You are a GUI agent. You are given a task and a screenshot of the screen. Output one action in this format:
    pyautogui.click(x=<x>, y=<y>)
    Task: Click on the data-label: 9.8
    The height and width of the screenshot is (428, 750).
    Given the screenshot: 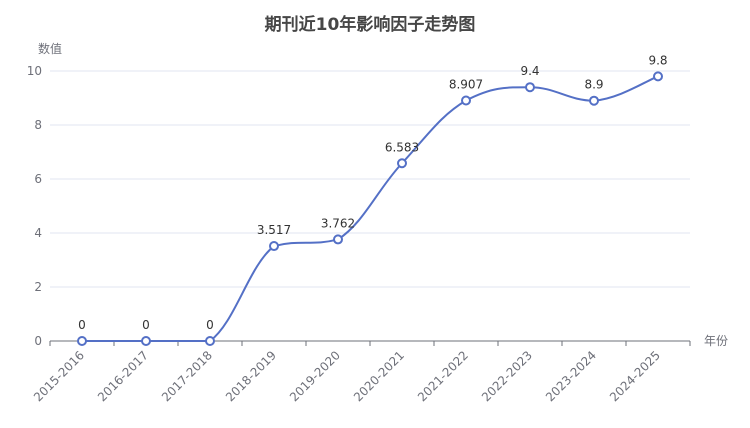 What is the action you would take?
    pyautogui.click(x=657, y=60)
    